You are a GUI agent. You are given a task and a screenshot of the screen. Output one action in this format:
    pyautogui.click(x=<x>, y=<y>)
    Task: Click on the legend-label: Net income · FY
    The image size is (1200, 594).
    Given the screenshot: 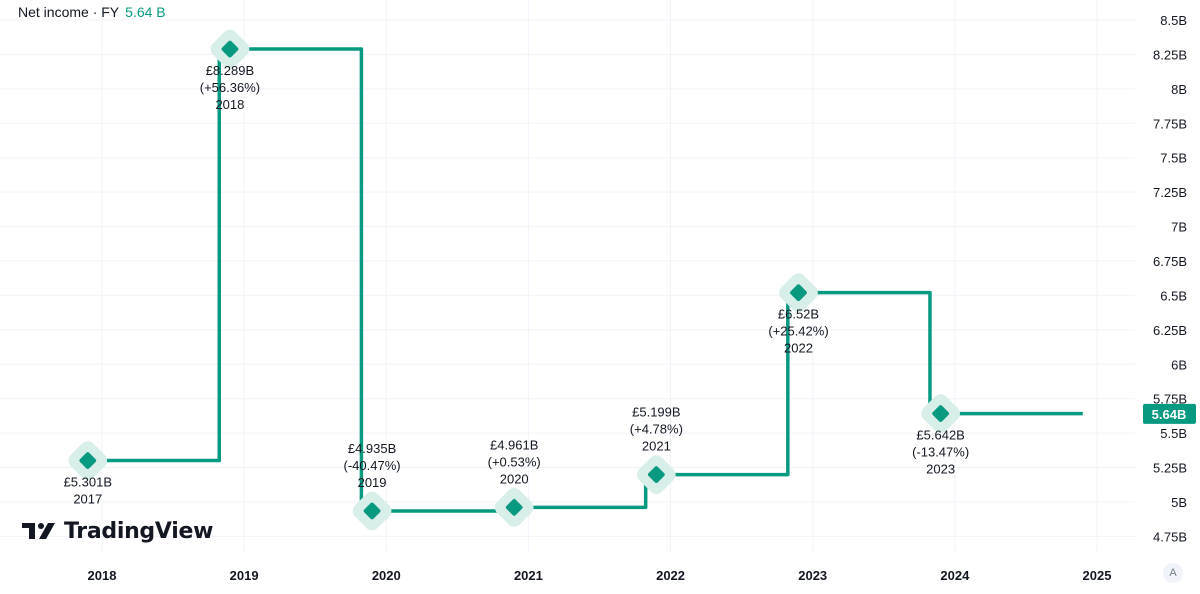 What is the action you would take?
    pyautogui.click(x=69, y=12)
    